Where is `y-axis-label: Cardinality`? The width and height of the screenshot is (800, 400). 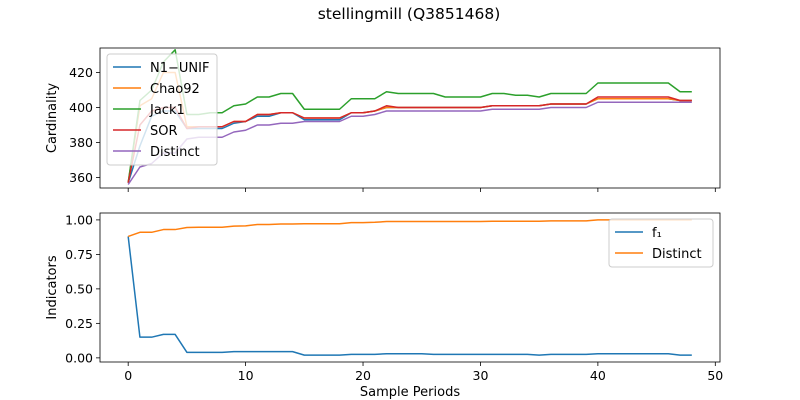 y-axis-label: Cardinality is located at coordinates (52, 118).